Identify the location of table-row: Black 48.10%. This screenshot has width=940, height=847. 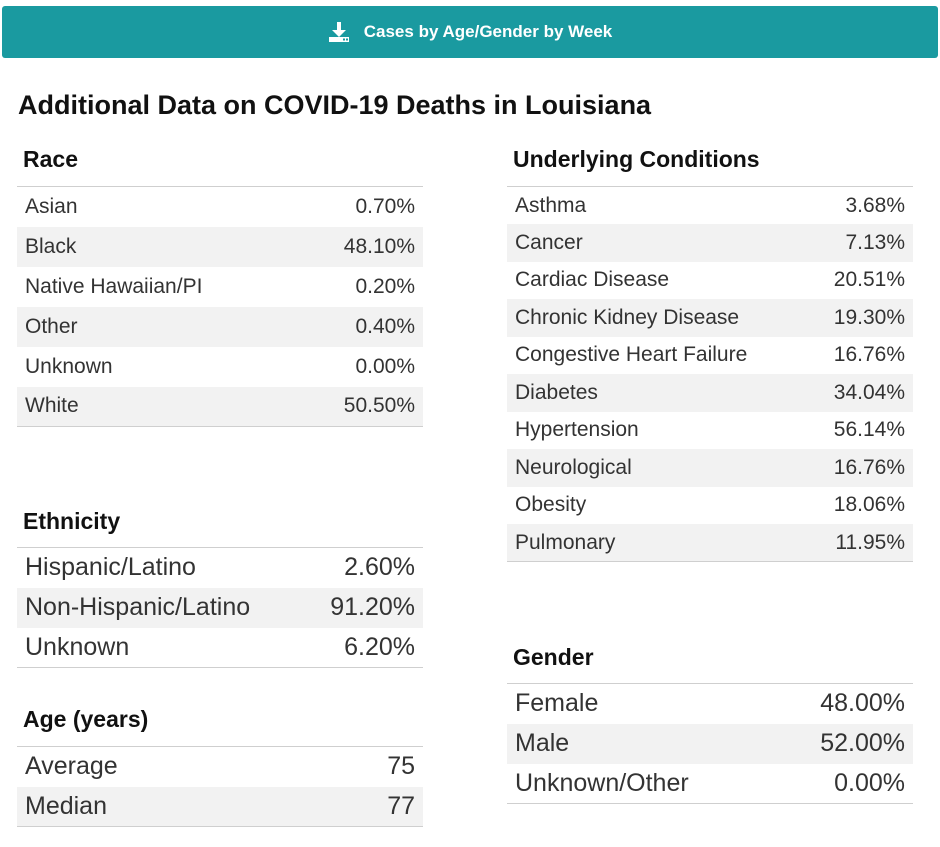
(220, 246).